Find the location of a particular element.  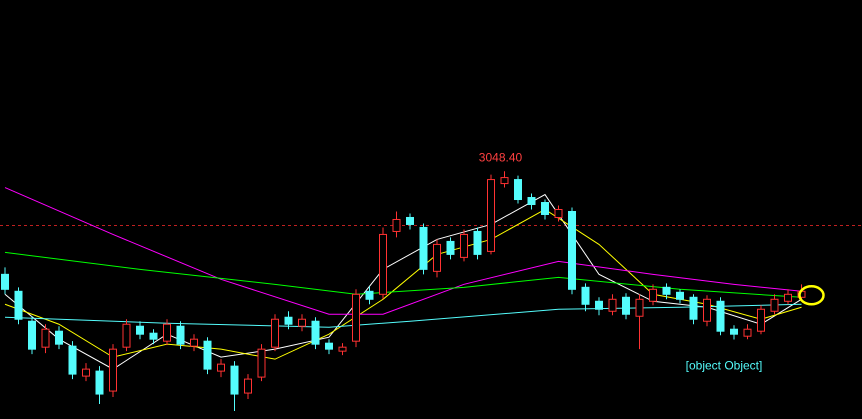

average-line is located at coordinates (403, 274).